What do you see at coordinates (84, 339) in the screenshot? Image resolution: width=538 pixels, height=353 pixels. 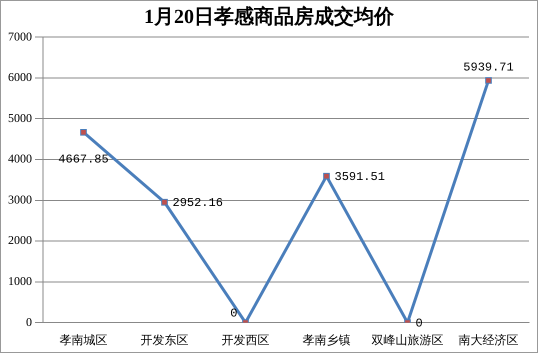 I see `x-tick-label: 孝南城区` at bounding box center [84, 339].